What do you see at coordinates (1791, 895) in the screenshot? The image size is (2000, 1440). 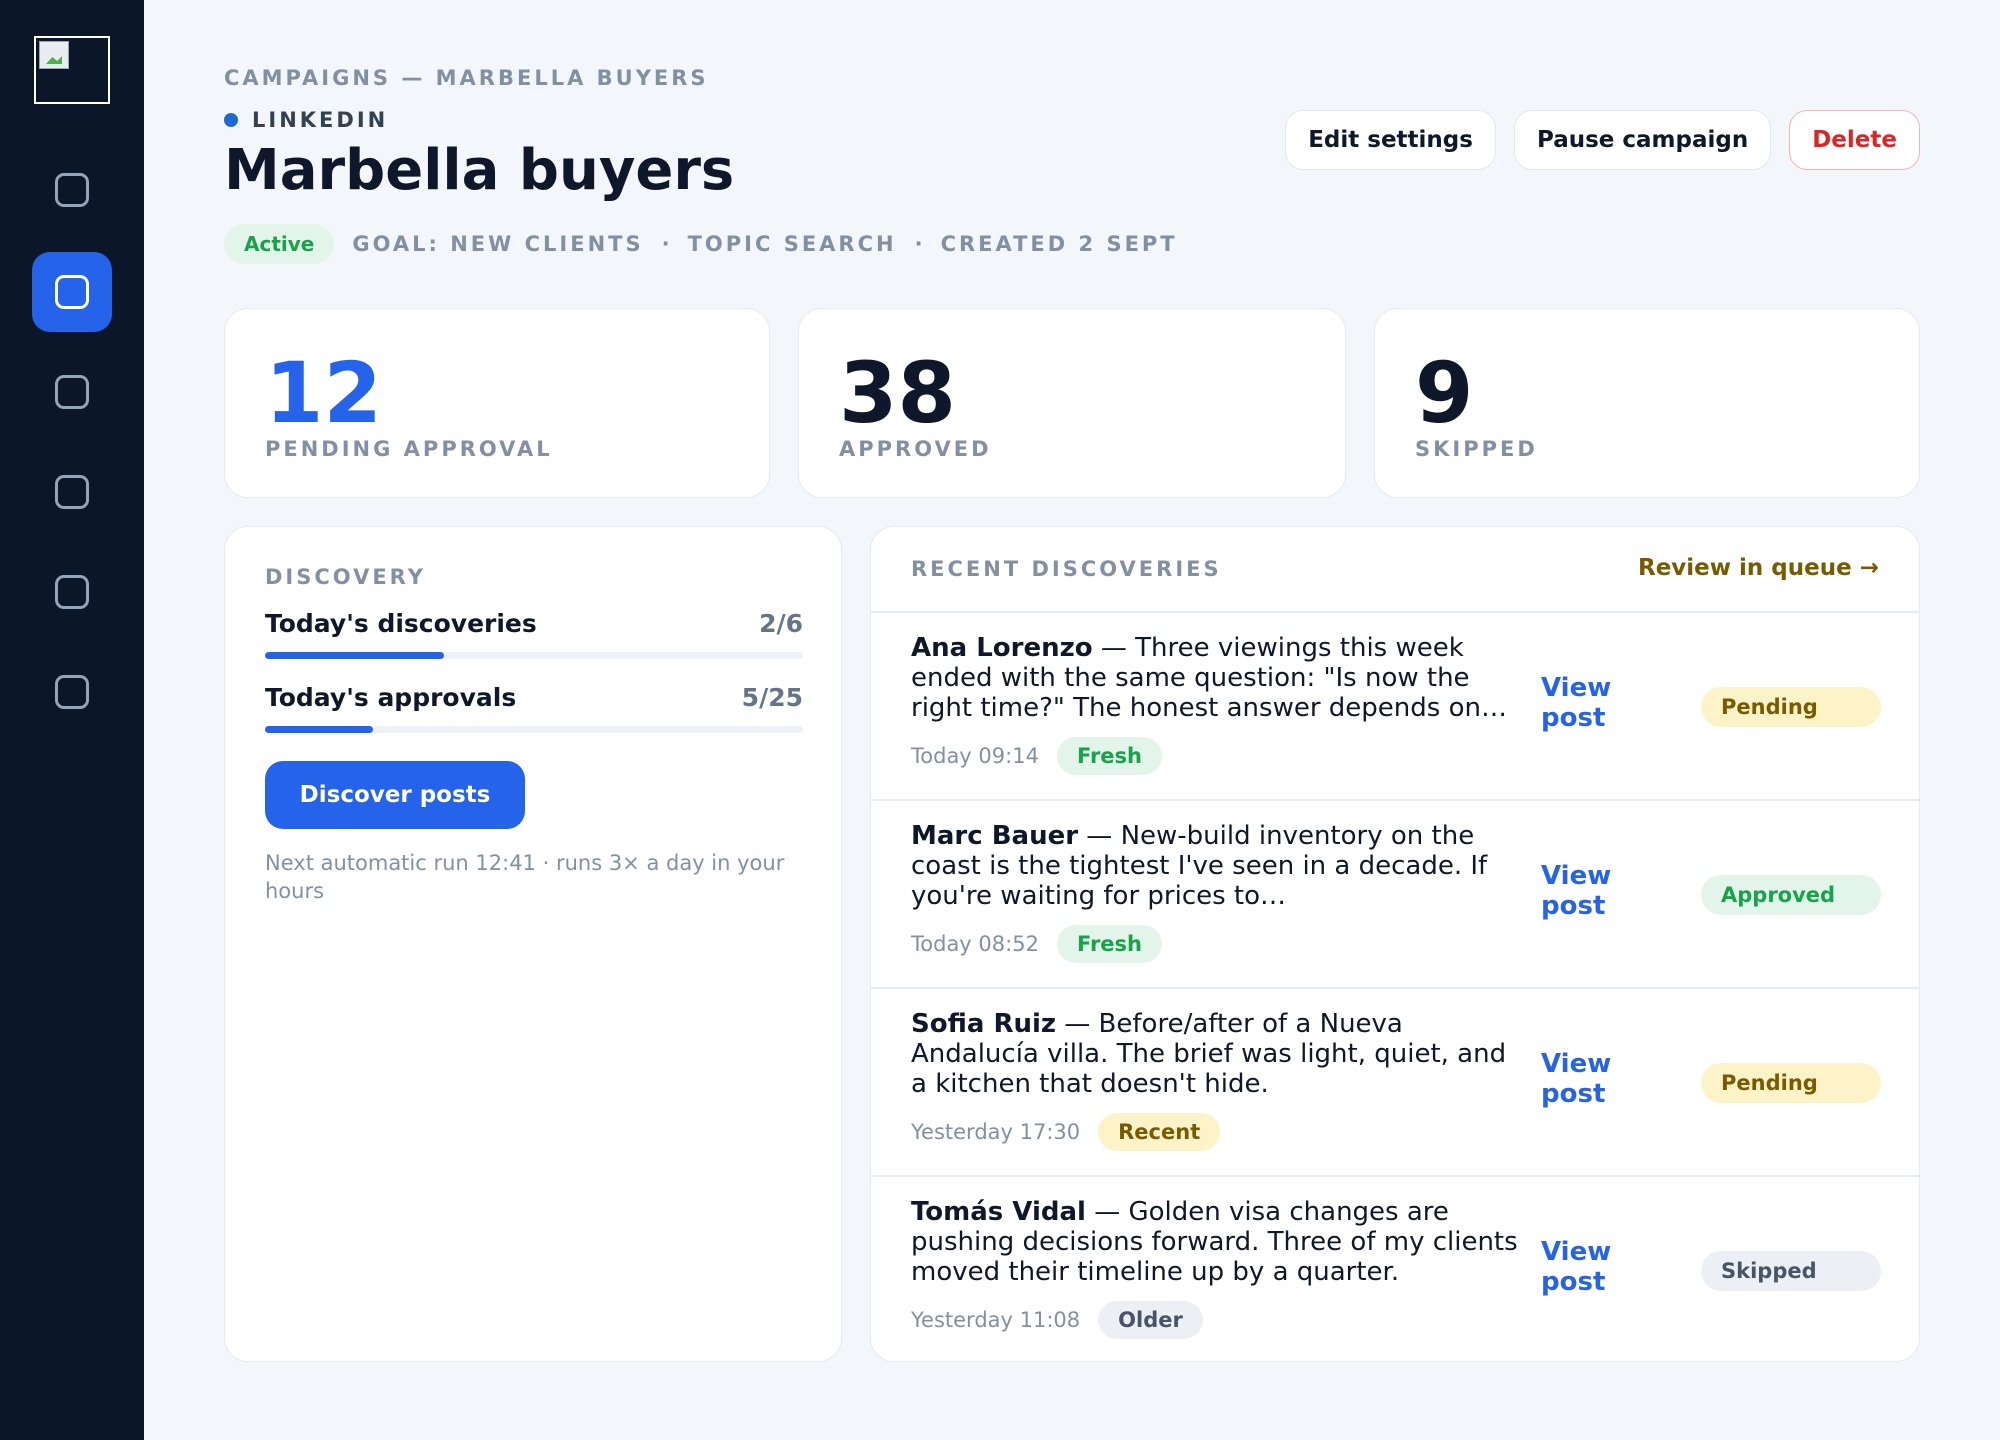 I see `status-pill: Approved` at bounding box center [1791, 895].